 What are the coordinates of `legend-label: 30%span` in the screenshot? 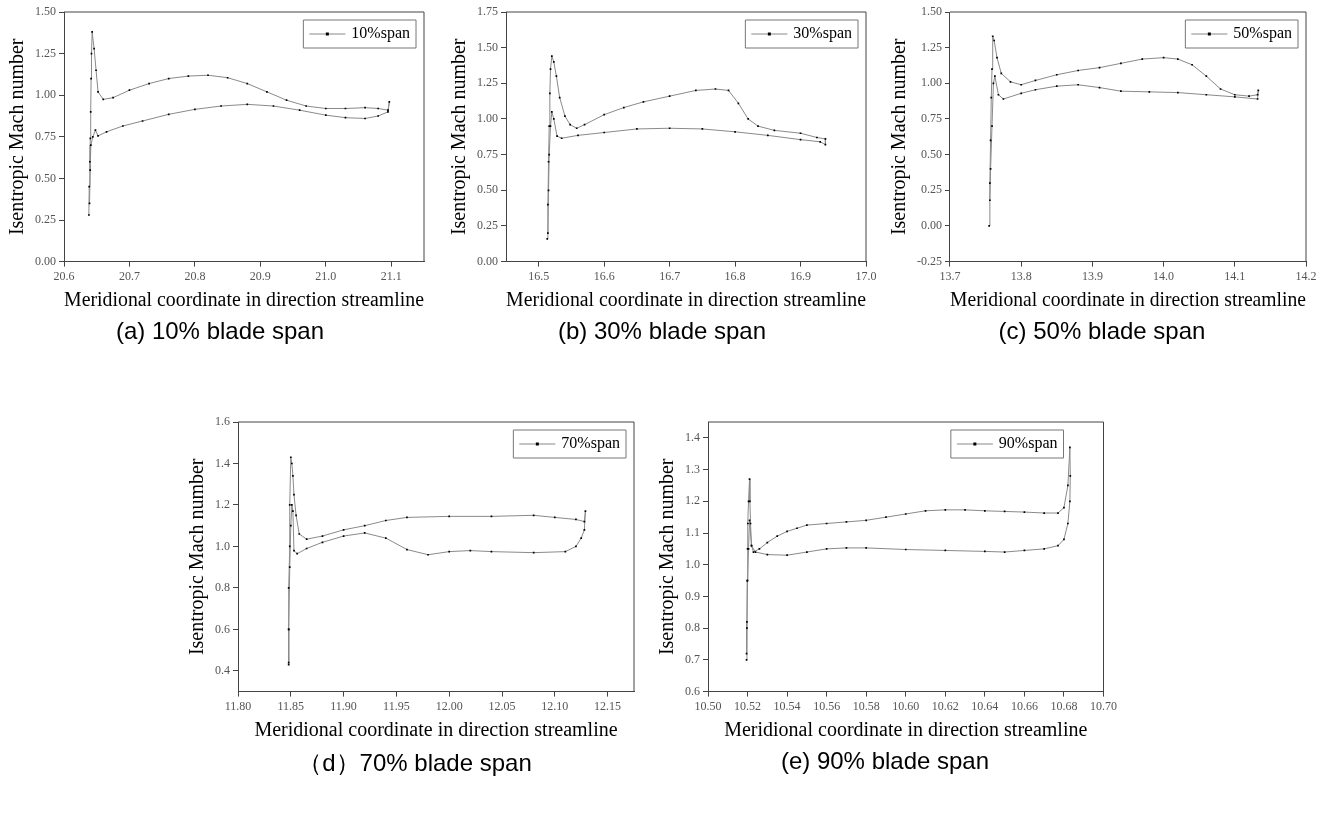 It's located at (822, 33).